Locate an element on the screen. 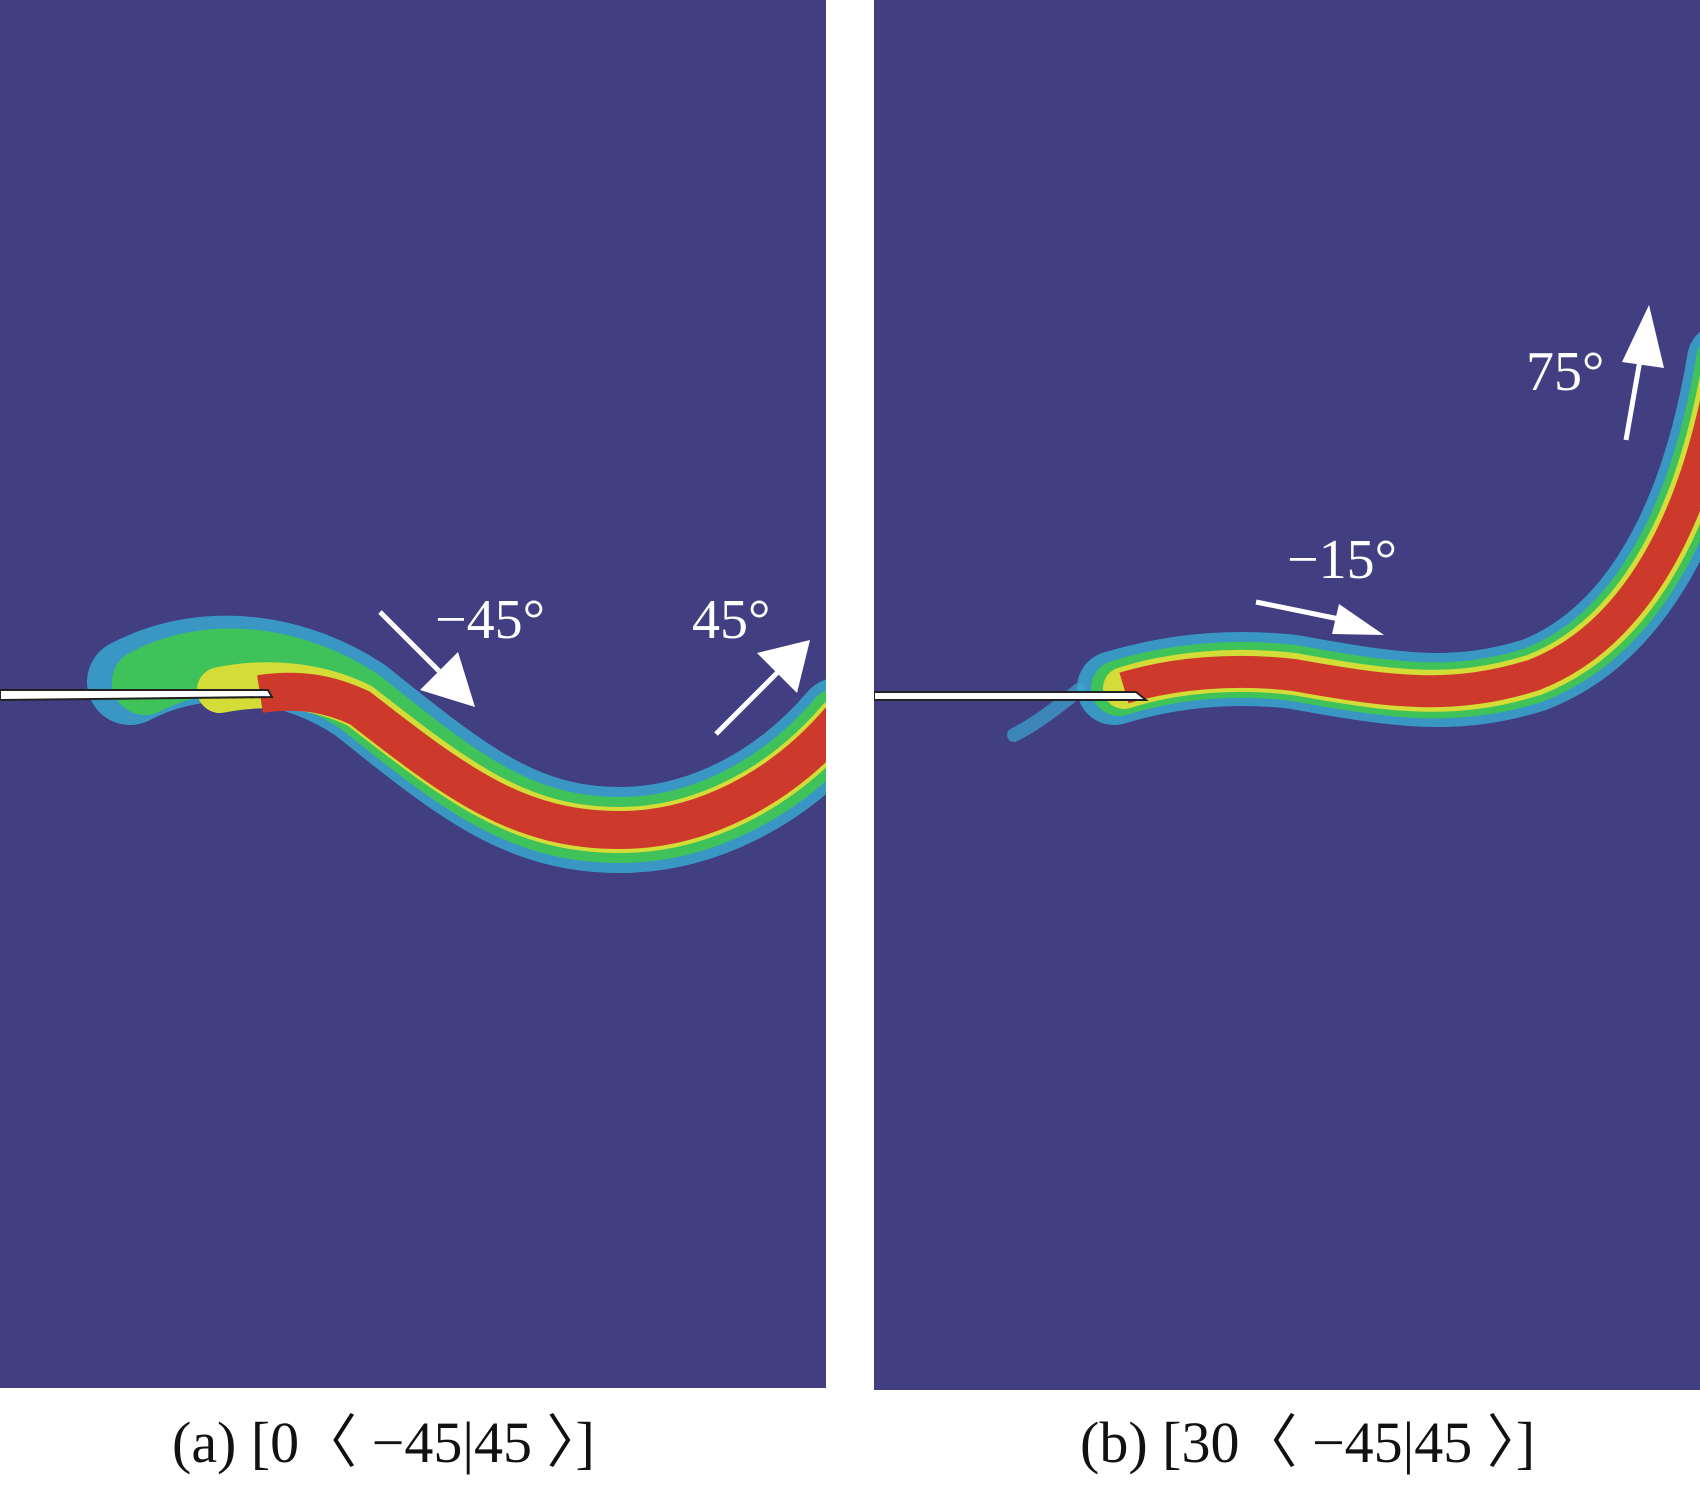 Image resolution: width=1700 pixels, height=1500 pixels. panel-a-arrow-first is located at coordinates (426, 658).